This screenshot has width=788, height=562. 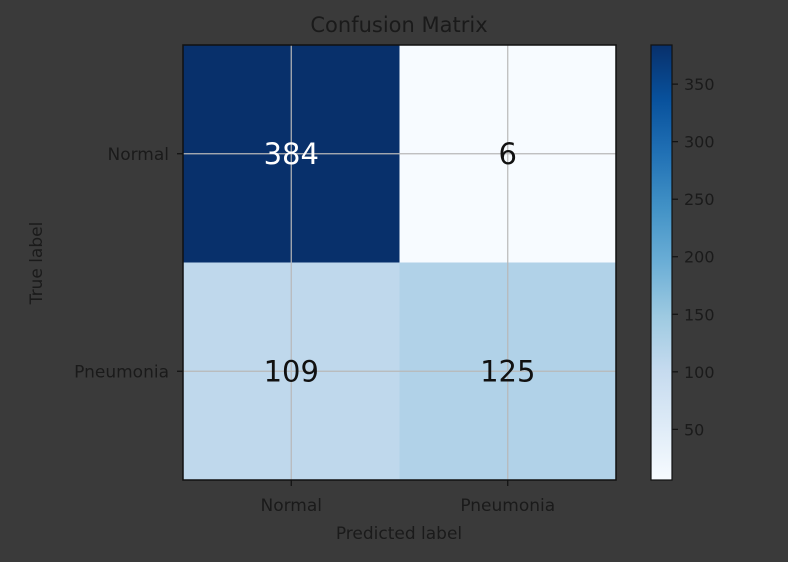 What do you see at coordinates (699, 142) in the screenshot?
I see `colorbar-tick-label: 300` at bounding box center [699, 142].